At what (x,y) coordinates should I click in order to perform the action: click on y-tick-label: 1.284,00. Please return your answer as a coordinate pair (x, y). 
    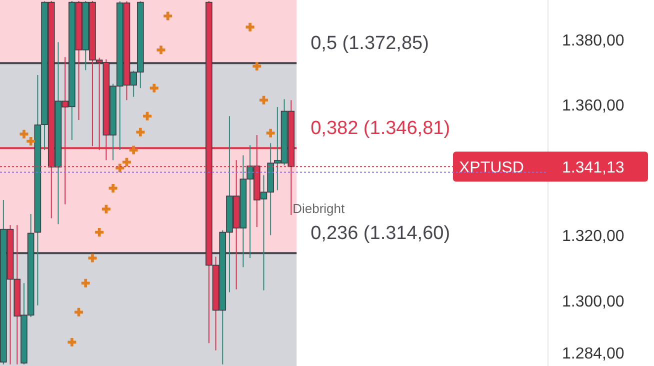
    Looking at the image, I should click on (593, 354).